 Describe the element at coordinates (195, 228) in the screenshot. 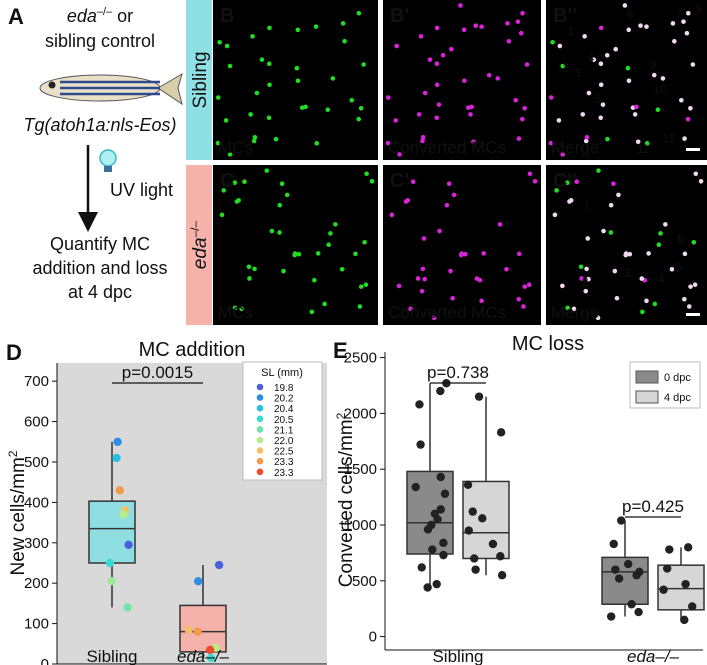

I see `text-sup: –/–` at that location.